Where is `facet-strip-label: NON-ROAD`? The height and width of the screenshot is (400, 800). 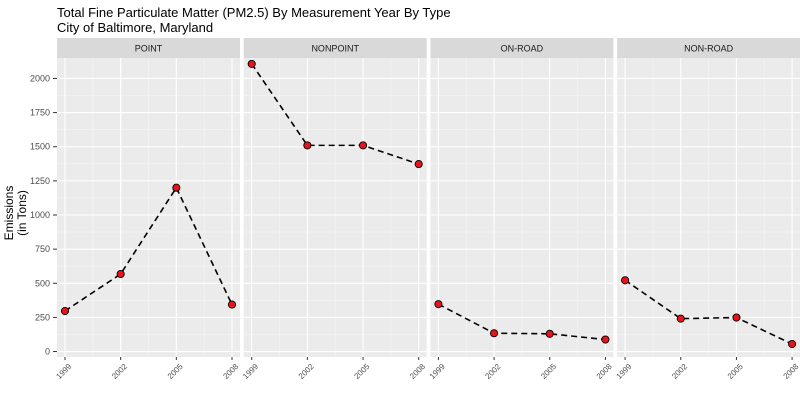 facet-strip-label: NON-ROAD is located at coordinates (708, 49).